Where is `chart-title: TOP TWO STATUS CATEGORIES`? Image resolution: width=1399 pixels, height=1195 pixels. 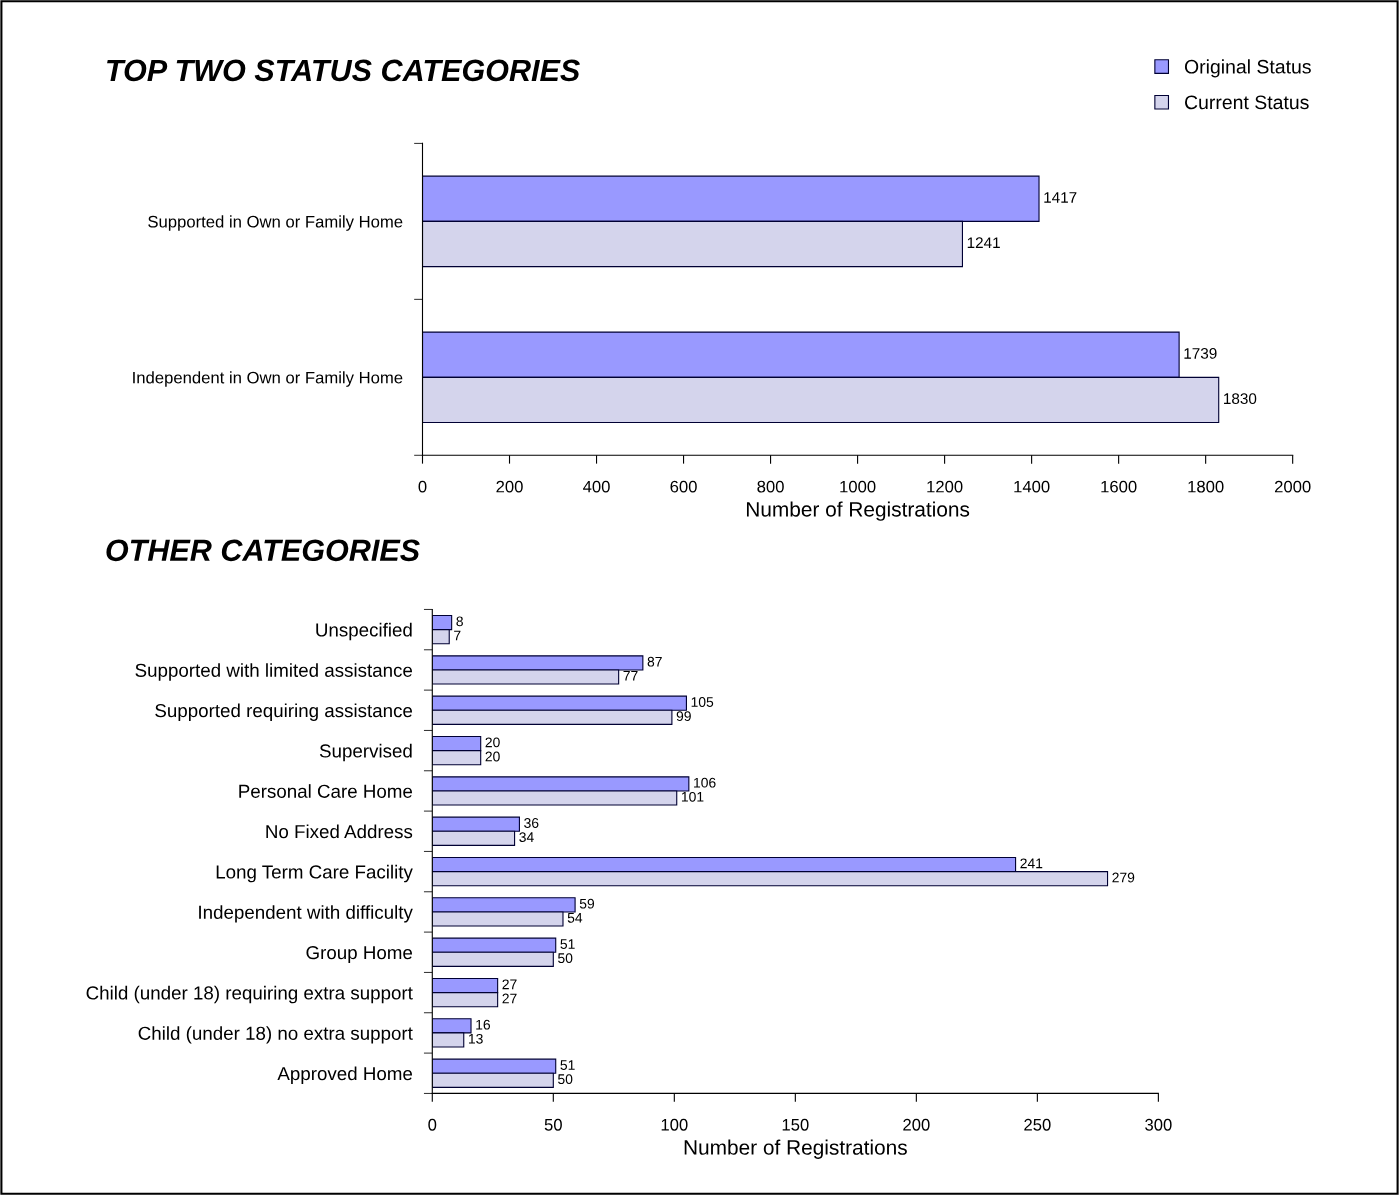 chart-title: TOP TWO STATUS CATEGORIES is located at coordinates (343, 70).